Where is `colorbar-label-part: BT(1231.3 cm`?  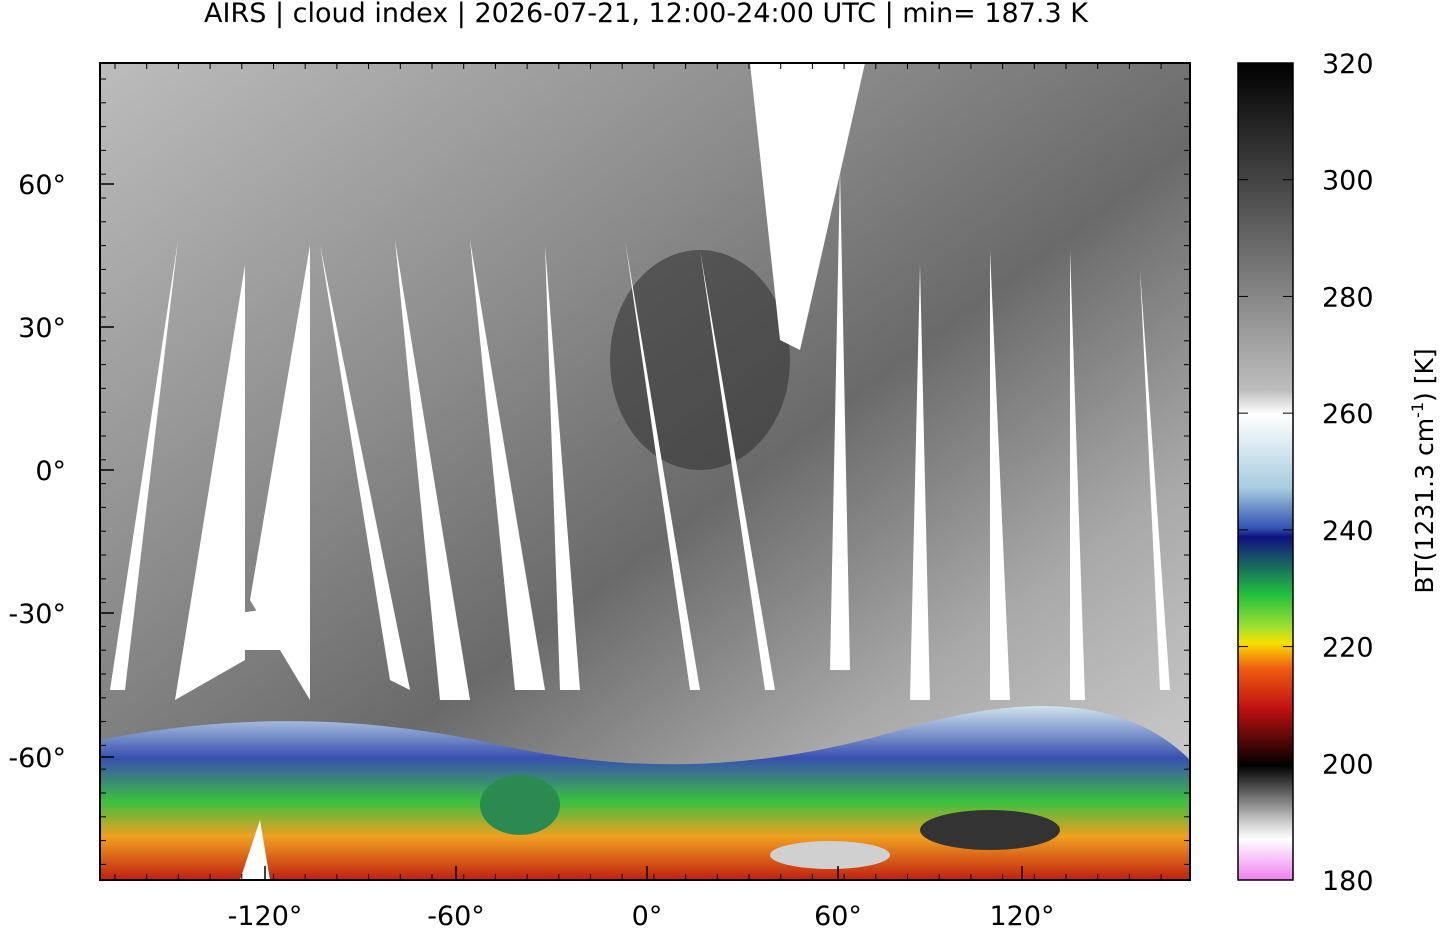 colorbar-label-part: BT(1231.3 cm is located at coordinates (1424, 506).